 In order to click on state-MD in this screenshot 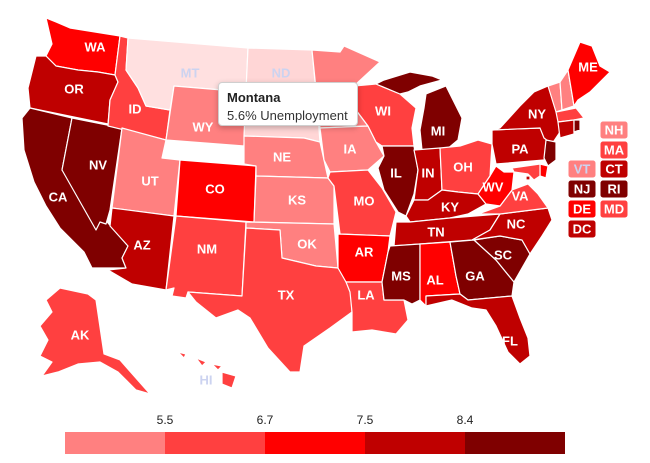, I will do `click(526, 172)`.